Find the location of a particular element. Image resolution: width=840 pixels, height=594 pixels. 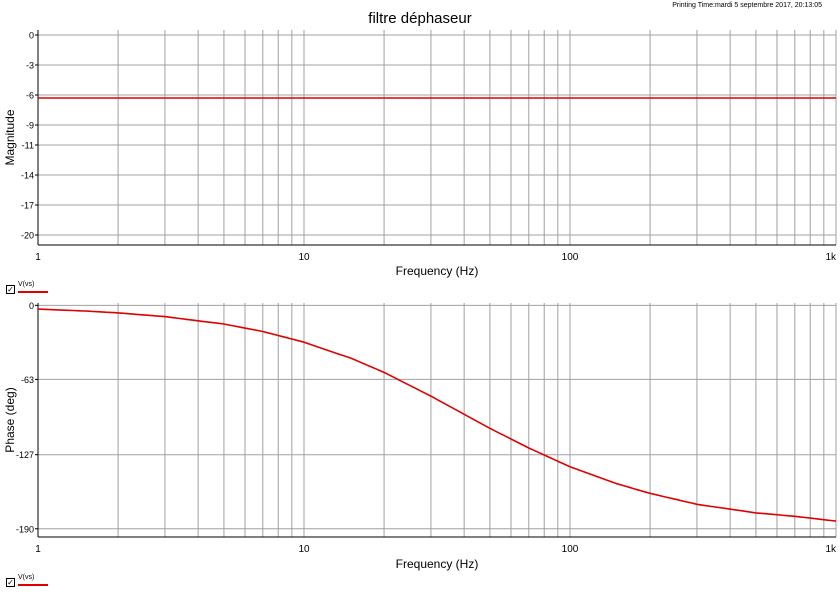

legend-checkbox-magnitude: ✓ is located at coordinates (10, 289).